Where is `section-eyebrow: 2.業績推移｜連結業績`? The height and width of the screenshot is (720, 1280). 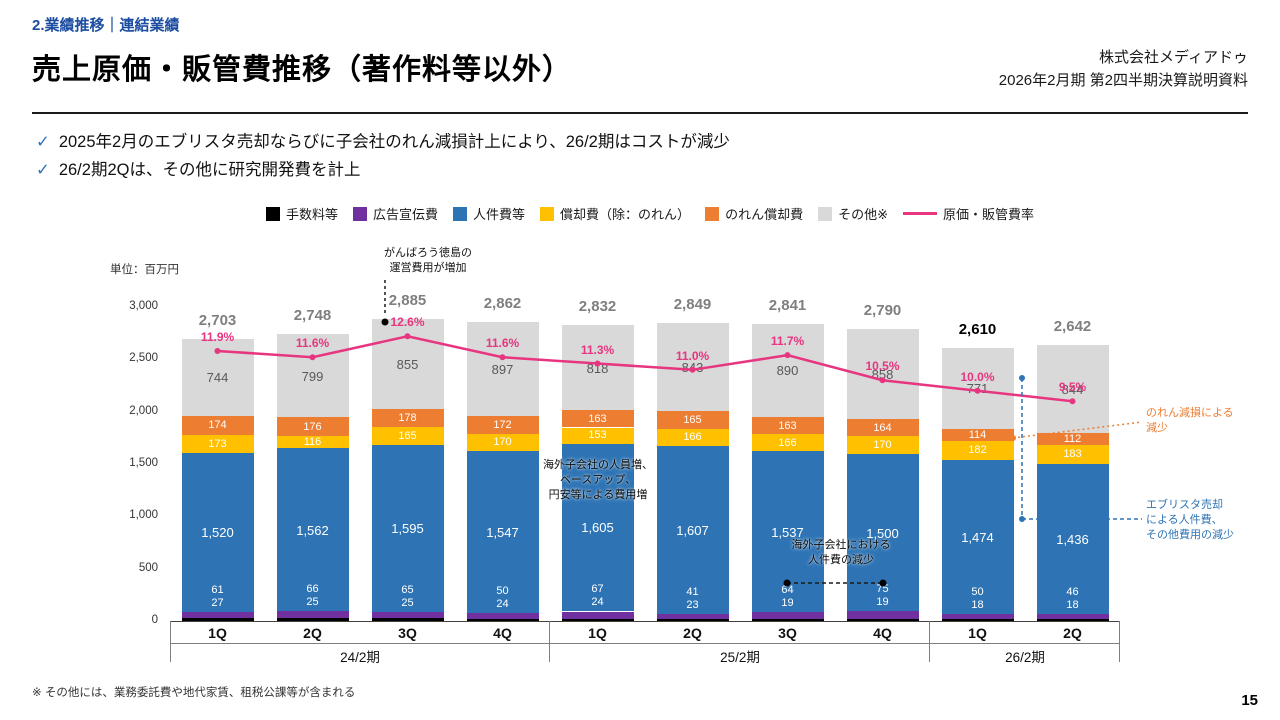
section-eyebrow: 2.業績推移｜連結業績 is located at coordinates (106, 25).